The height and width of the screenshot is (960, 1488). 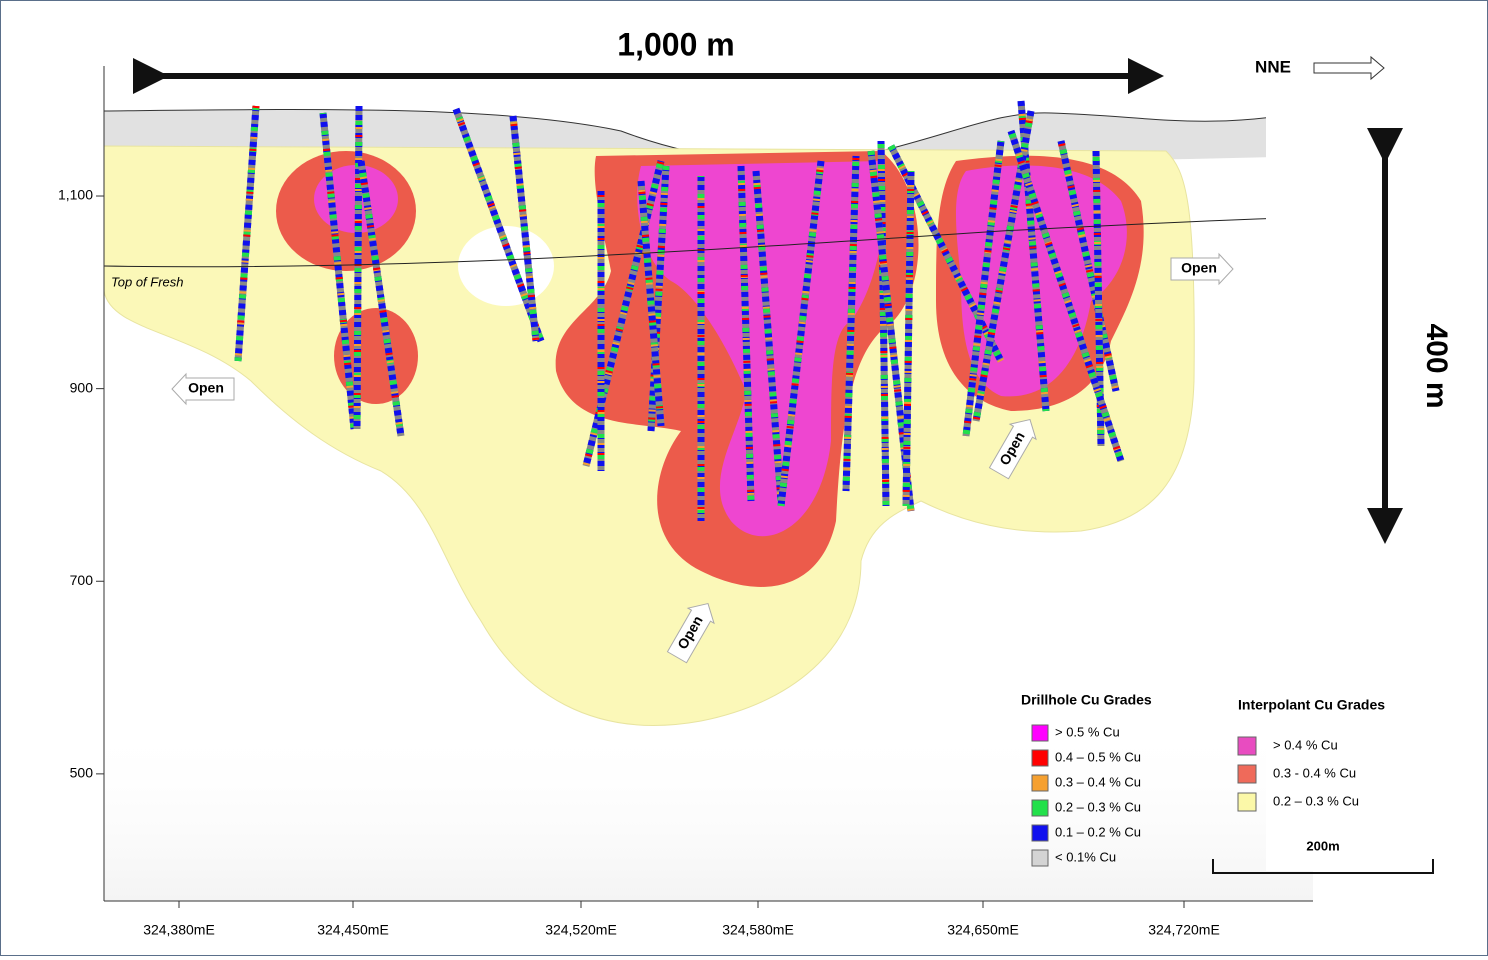 What do you see at coordinates (1273, 66) in the screenshot?
I see `direction-label: NNE` at bounding box center [1273, 66].